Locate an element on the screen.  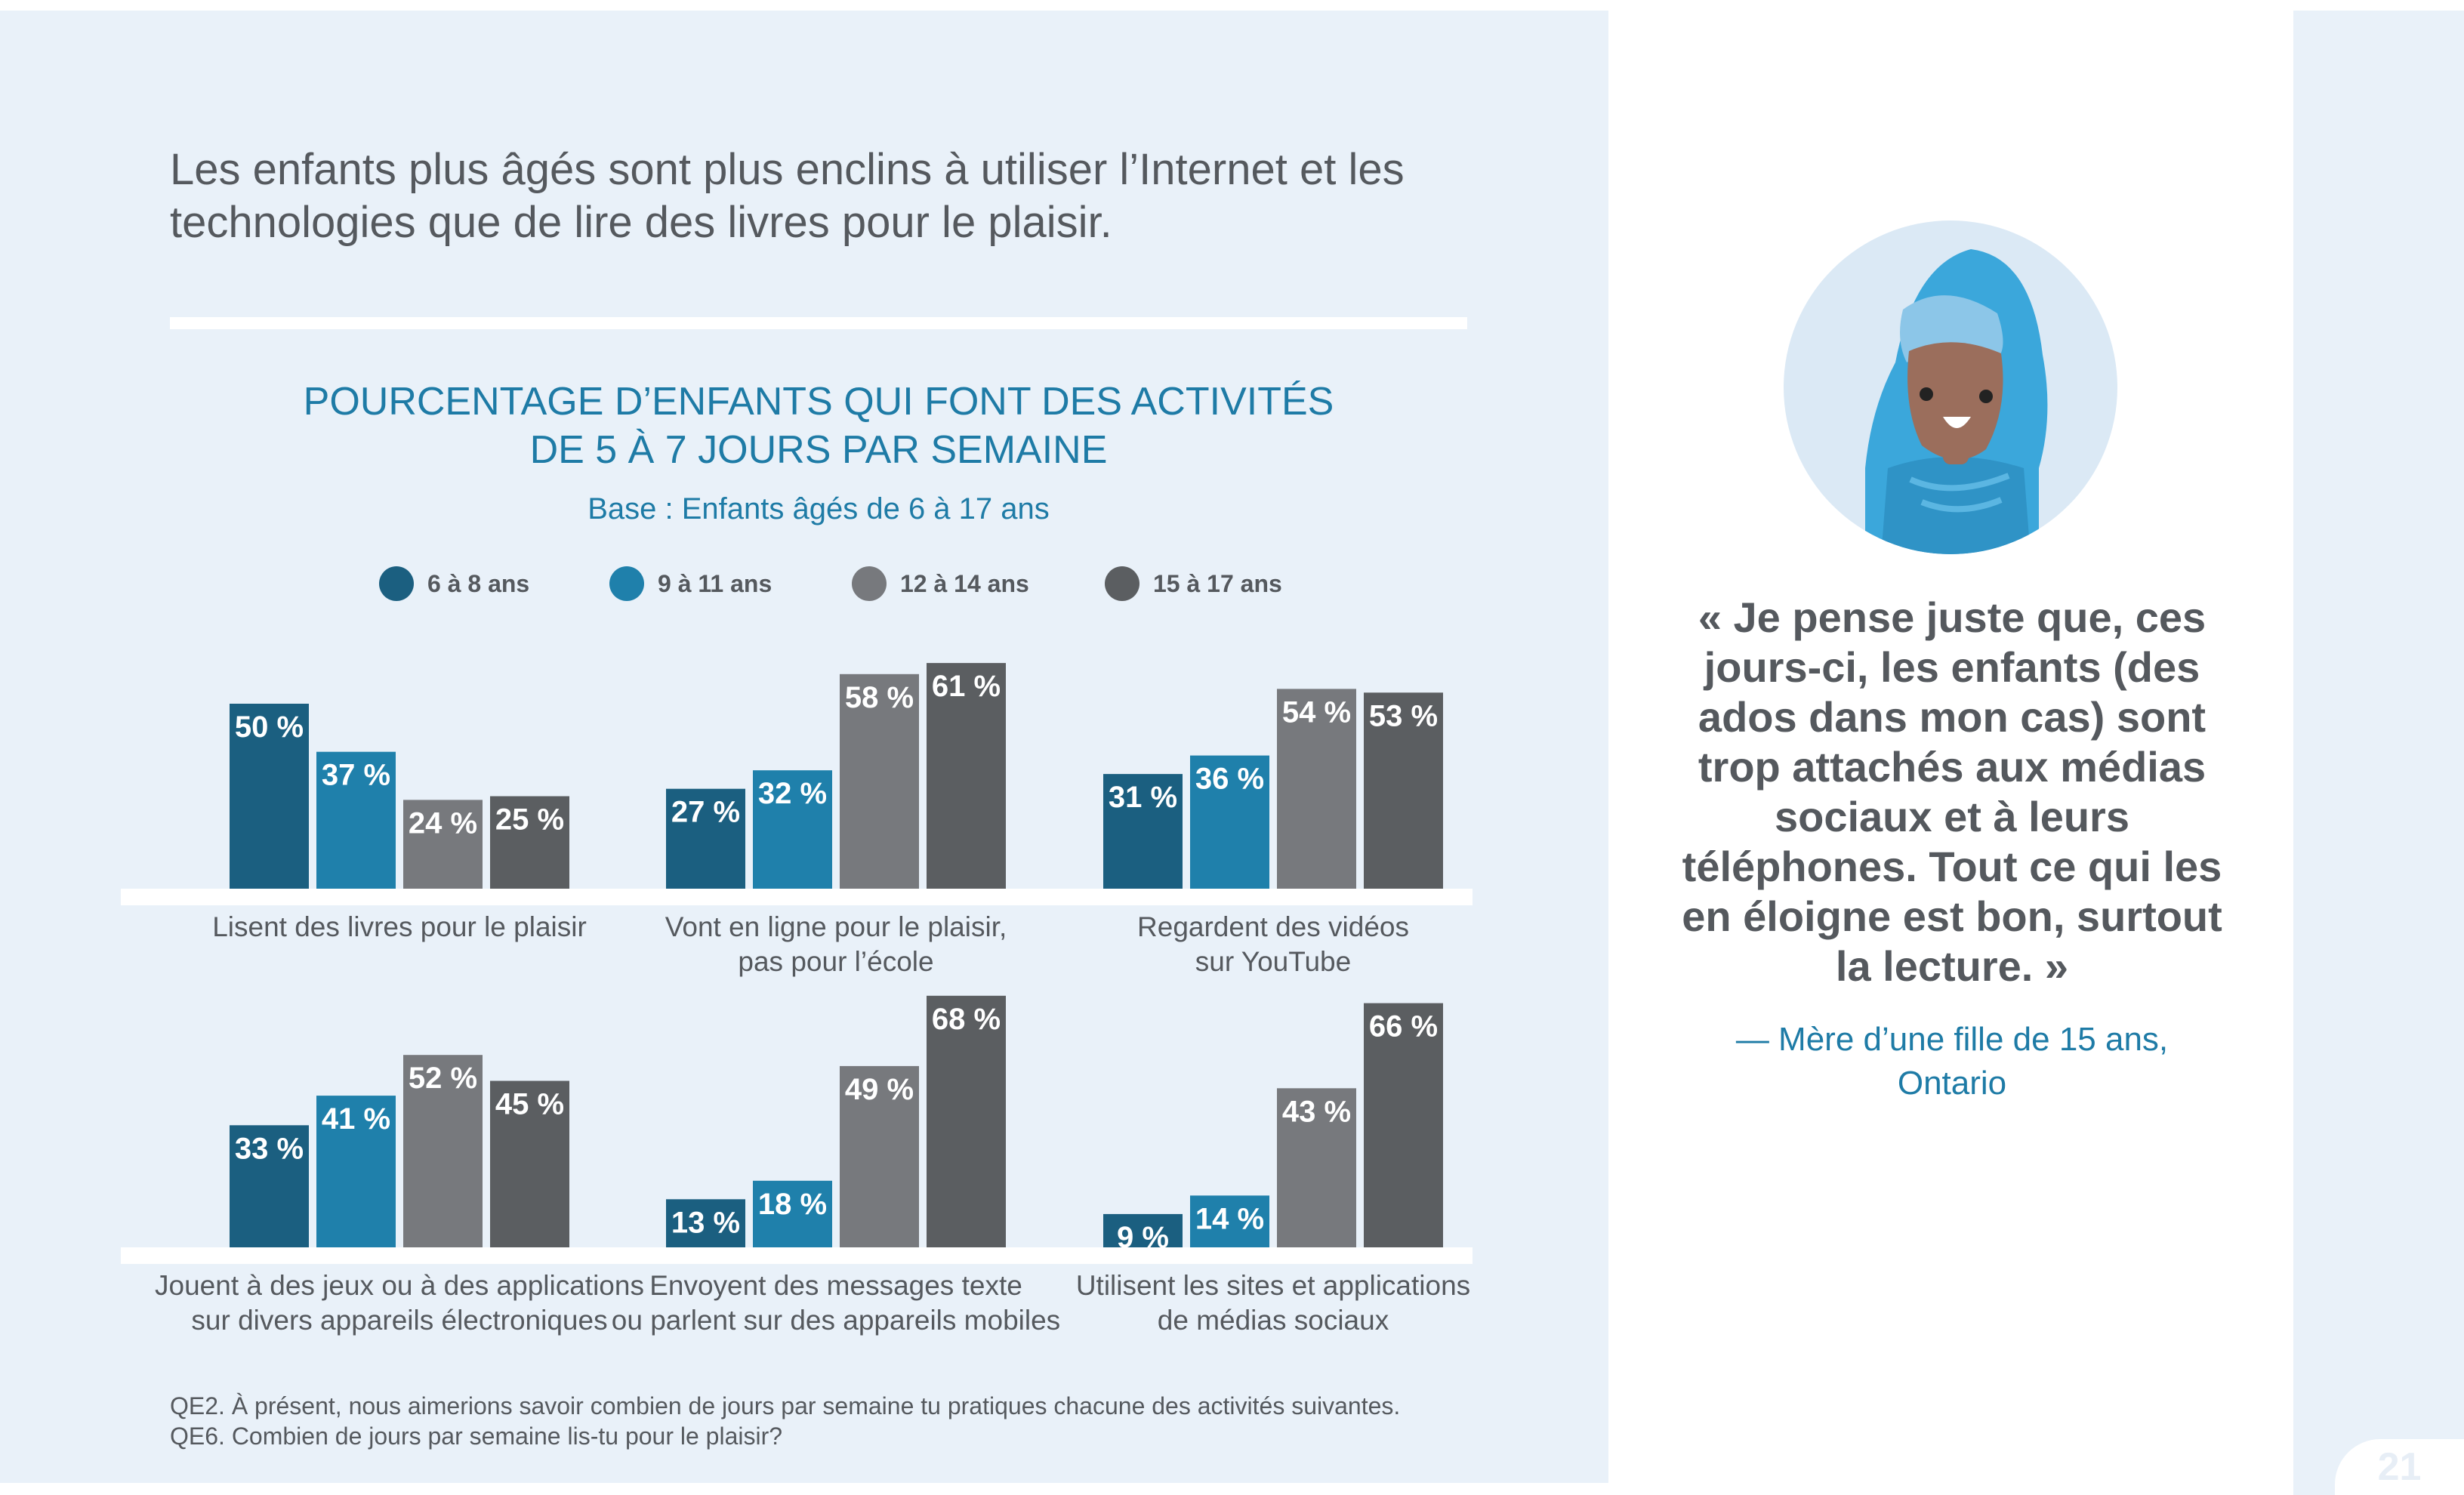
page-number: 21 is located at coordinates (2399, 1467).